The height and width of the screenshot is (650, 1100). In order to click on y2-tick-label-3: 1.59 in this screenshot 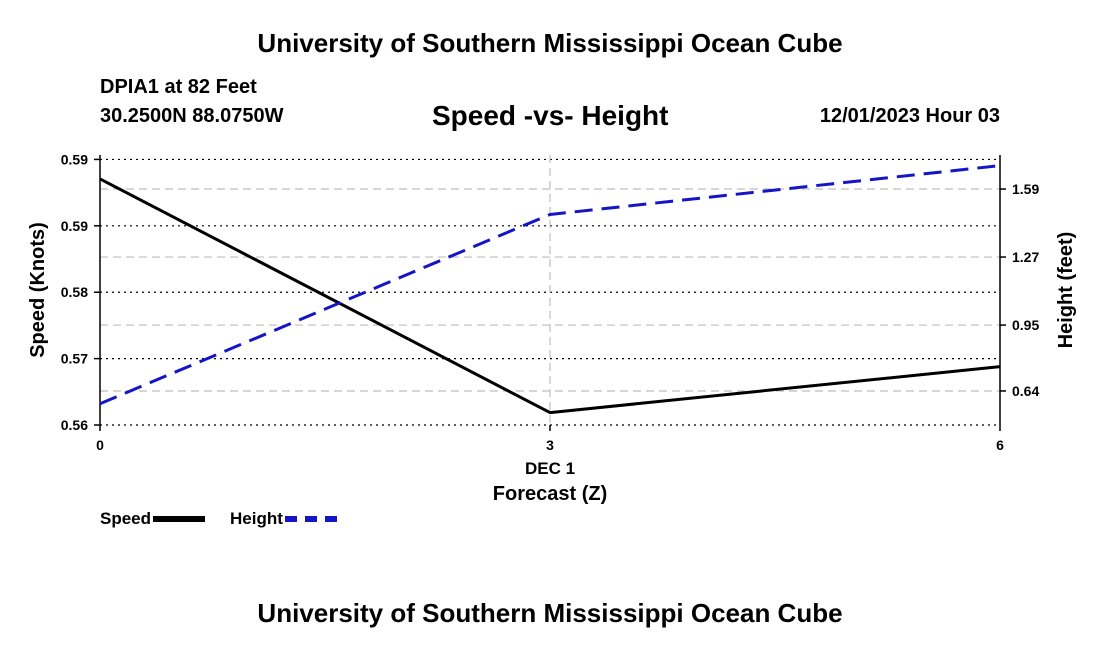, I will do `click(1025, 189)`.